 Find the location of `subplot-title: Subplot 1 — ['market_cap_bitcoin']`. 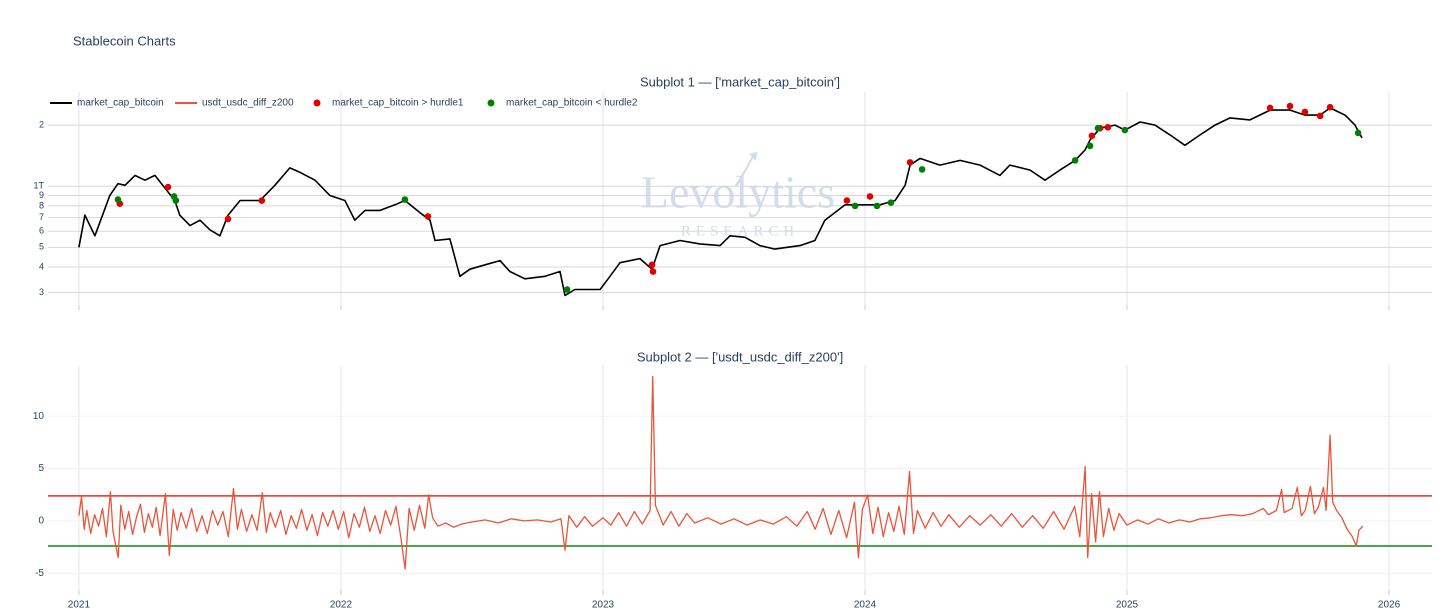

subplot-title: Subplot 1 — ['market_cap_bitcoin'] is located at coordinates (740, 81).